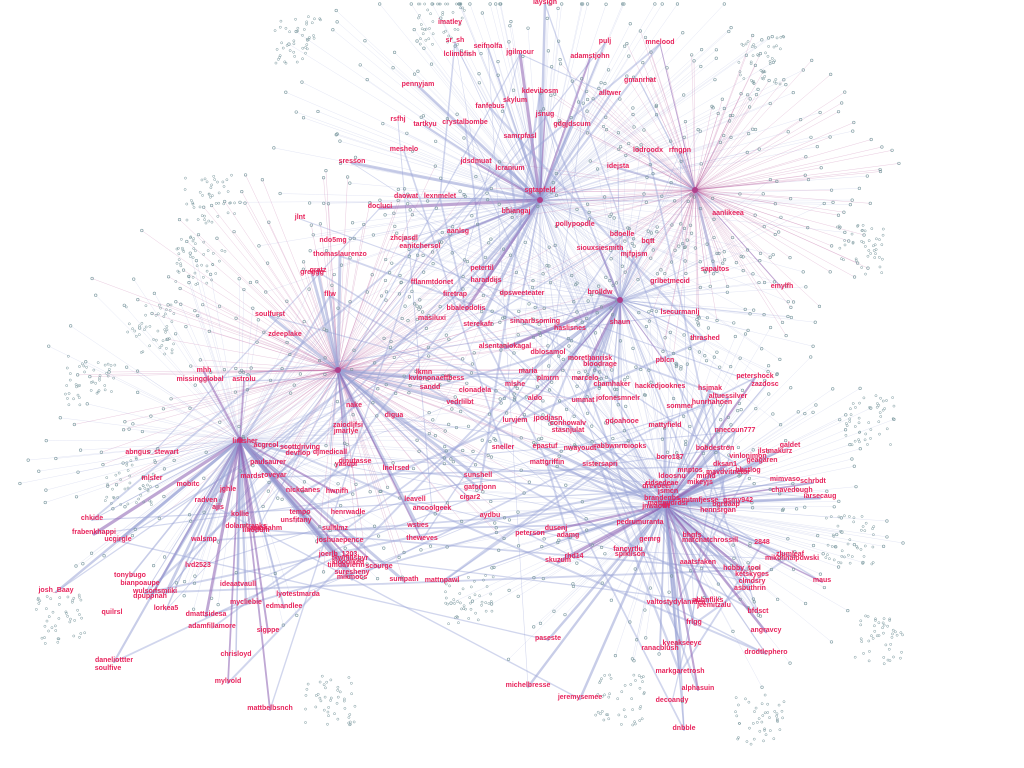 Image resolution: width=1024 pixels, height=768 pixels. Describe the element at coordinates (150, 596) in the screenshot. I see `node-label: dpuppnah` at that location.